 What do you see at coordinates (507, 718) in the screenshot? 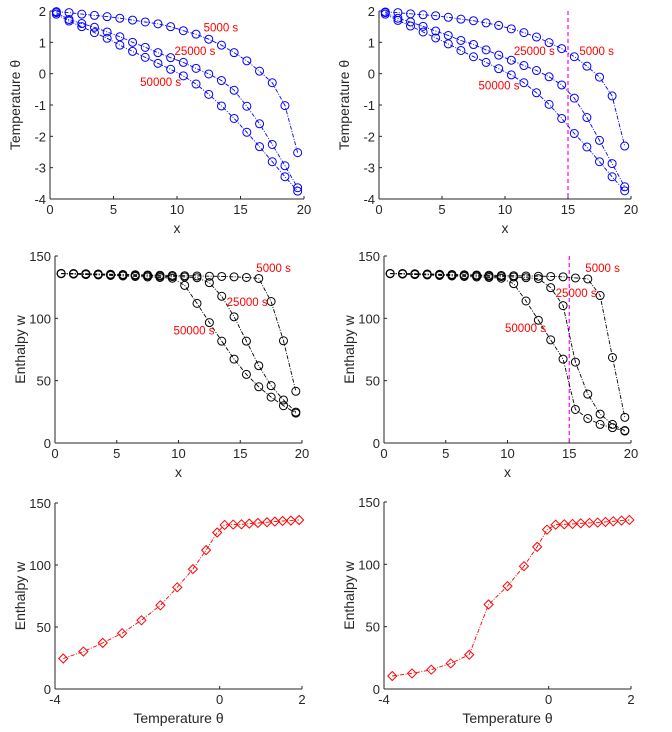
I see `x-axis-label: Temperature θ` at bounding box center [507, 718].